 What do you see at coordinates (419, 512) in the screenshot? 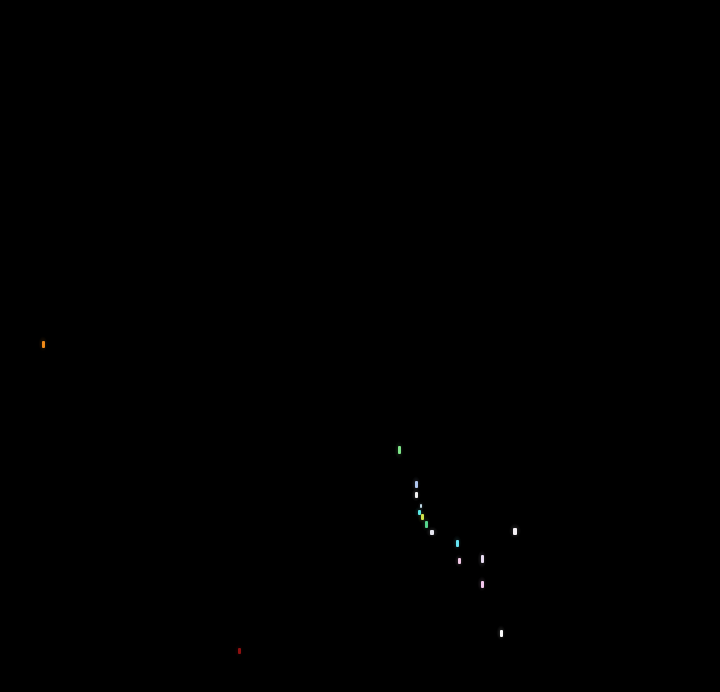
I see `point-source-p05` at bounding box center [419, 512].